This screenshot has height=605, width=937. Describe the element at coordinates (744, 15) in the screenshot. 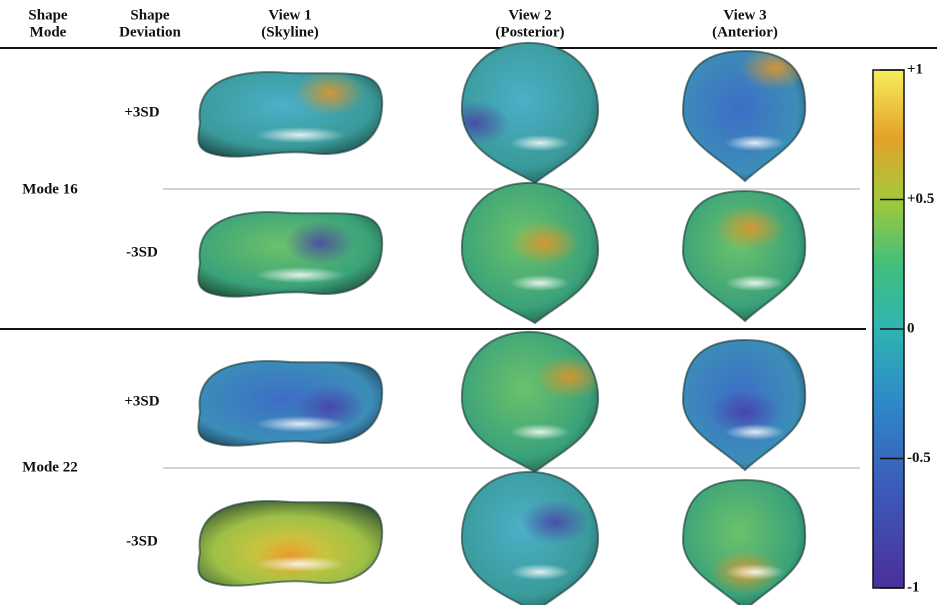

I see `column-header: View 3` at that location.